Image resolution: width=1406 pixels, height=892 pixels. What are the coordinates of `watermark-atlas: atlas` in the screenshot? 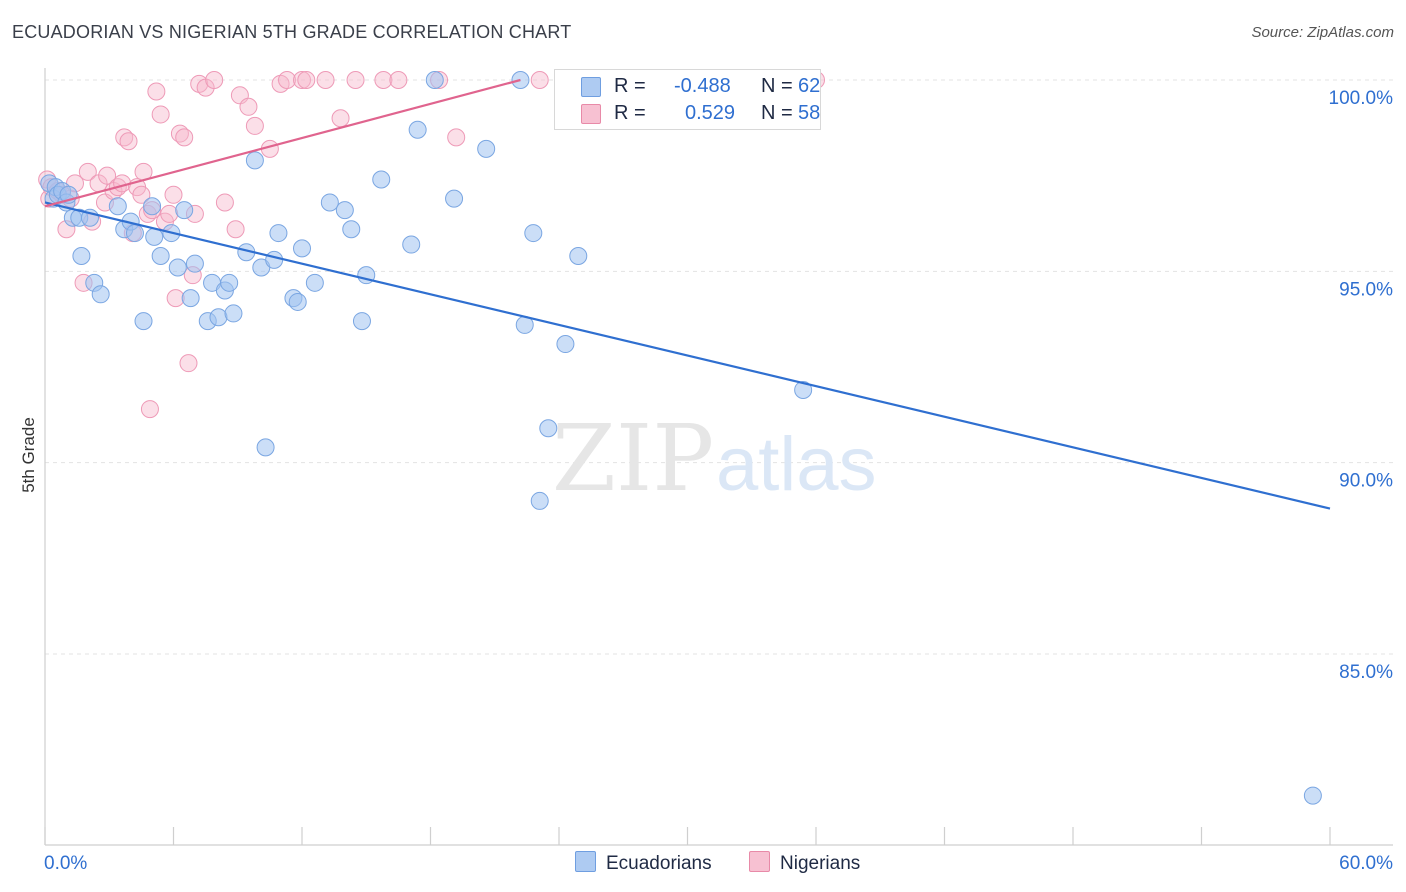 It's located at (796, 464).